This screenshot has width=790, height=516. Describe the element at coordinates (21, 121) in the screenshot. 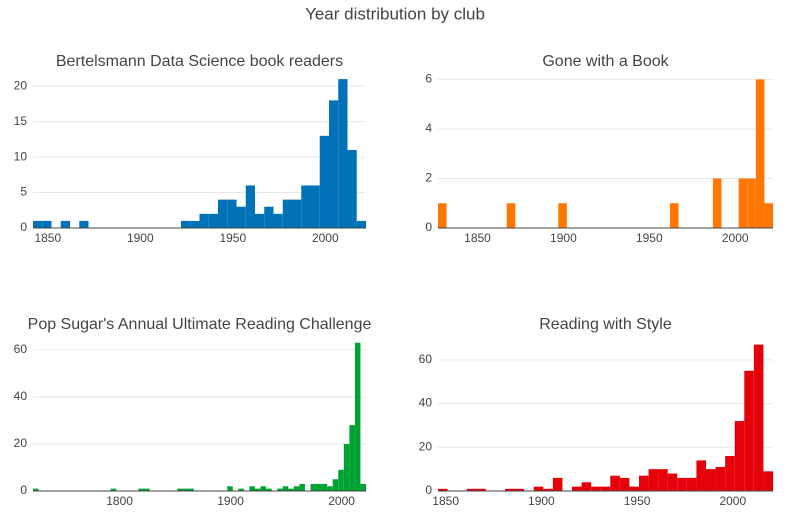

I see `y-tick-label: 15` at that location.